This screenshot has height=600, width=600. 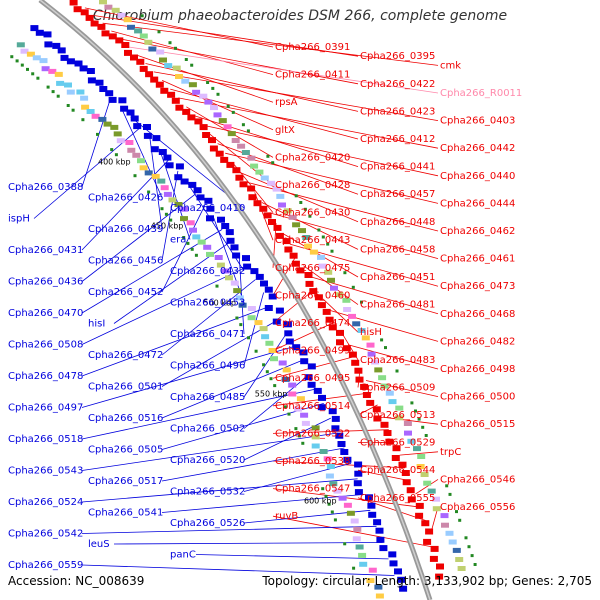 I want to click on right-gene-label-51: ruvB, so click(x=286, y=516).